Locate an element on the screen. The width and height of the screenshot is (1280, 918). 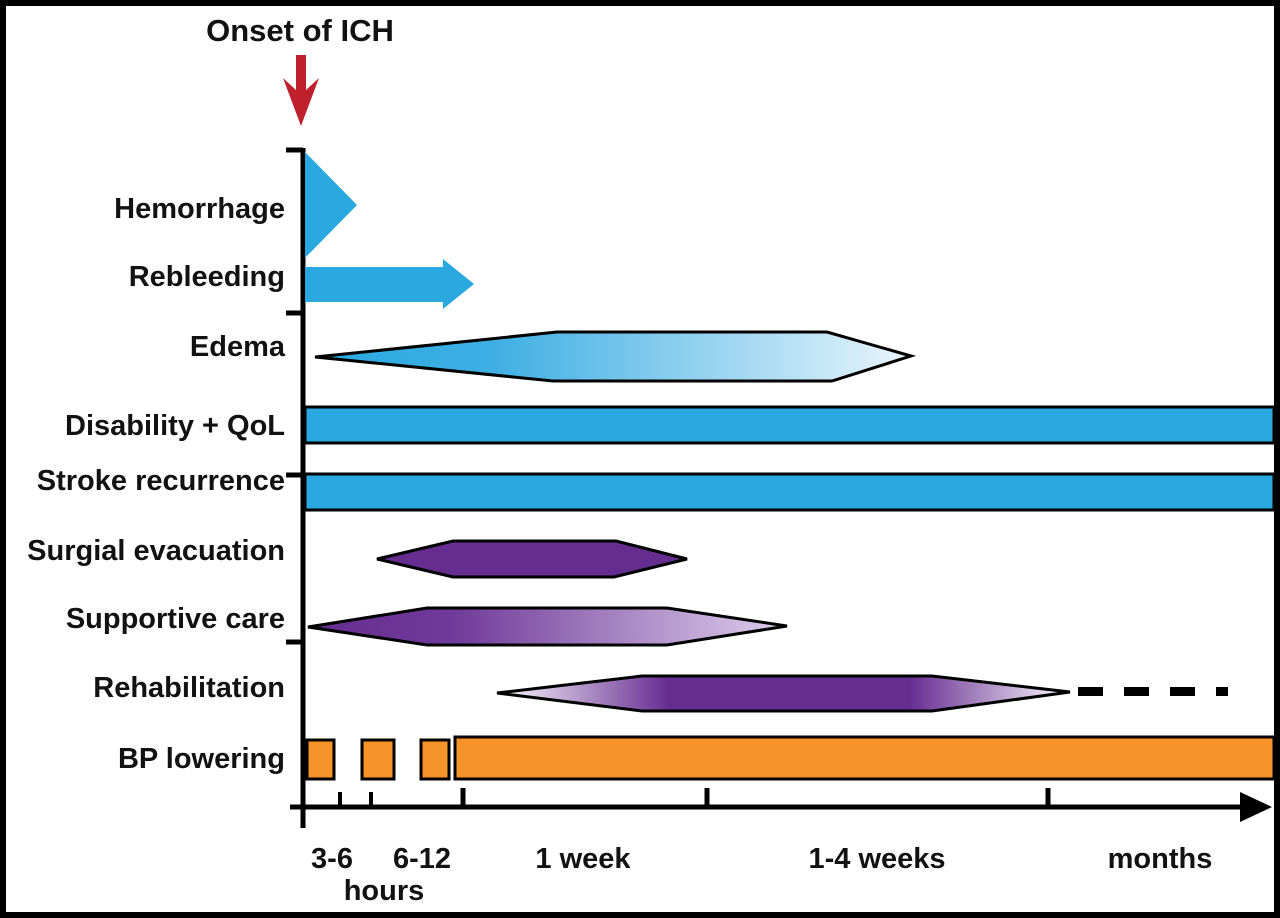
hemorrhage-shape is located at coordinates (331, 205).